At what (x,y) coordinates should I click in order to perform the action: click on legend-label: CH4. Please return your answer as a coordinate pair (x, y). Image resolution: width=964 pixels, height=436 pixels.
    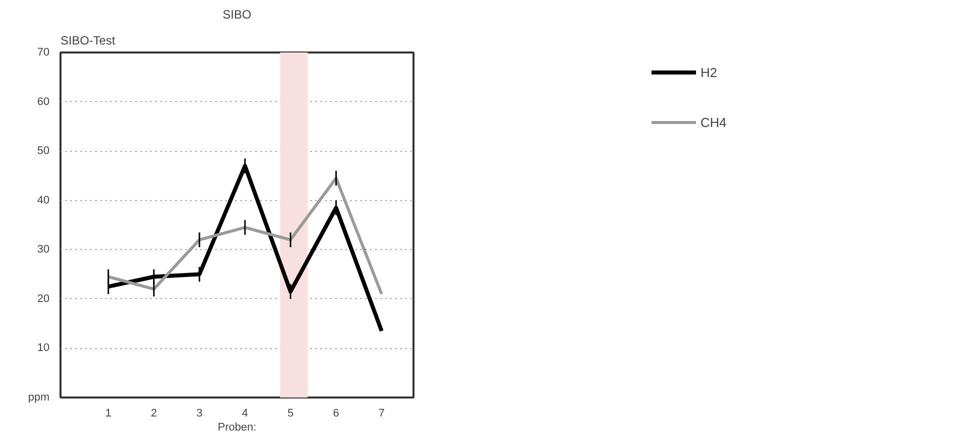
    Looking at the image, I should click on (713, 122).